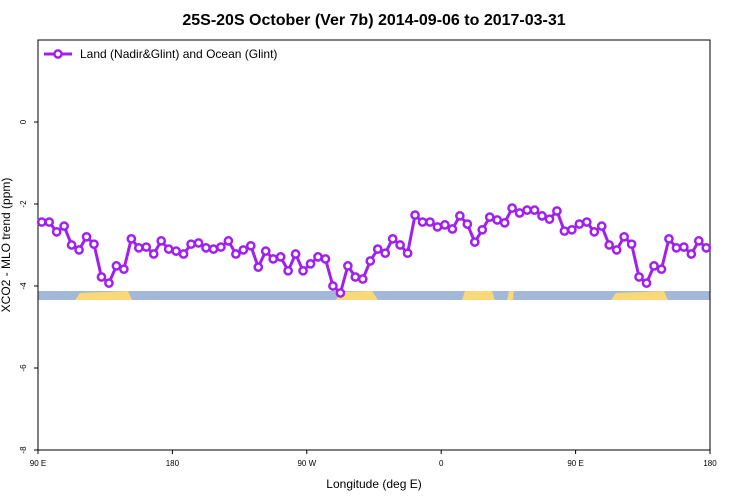 This screenshot has height=500, width=750. Describe the element at coordinates (306, 463) in the screenshot. I see `x-tick-label: 90 W` at that location.